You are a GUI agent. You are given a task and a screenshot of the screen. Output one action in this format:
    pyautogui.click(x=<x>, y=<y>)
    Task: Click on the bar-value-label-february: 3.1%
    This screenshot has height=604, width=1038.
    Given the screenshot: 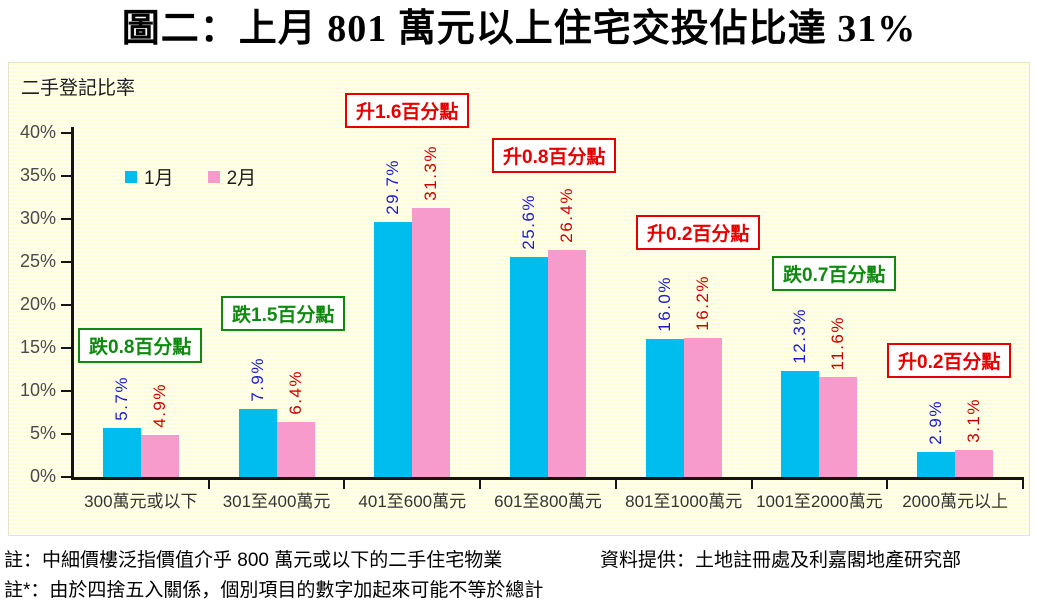 What is the action you would take?
    pyautogui.click(x=974, y=420)
    